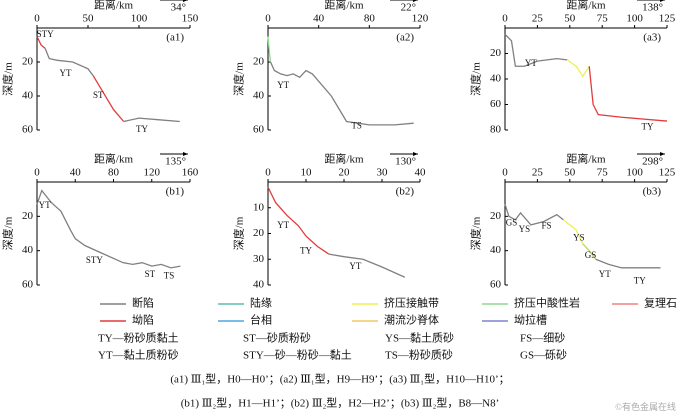 This screenshot has height=418, width=680. Describe the element at coordinates (411, 303) in the screenshot. I see `legend-label: 挤压接触带` at that location.